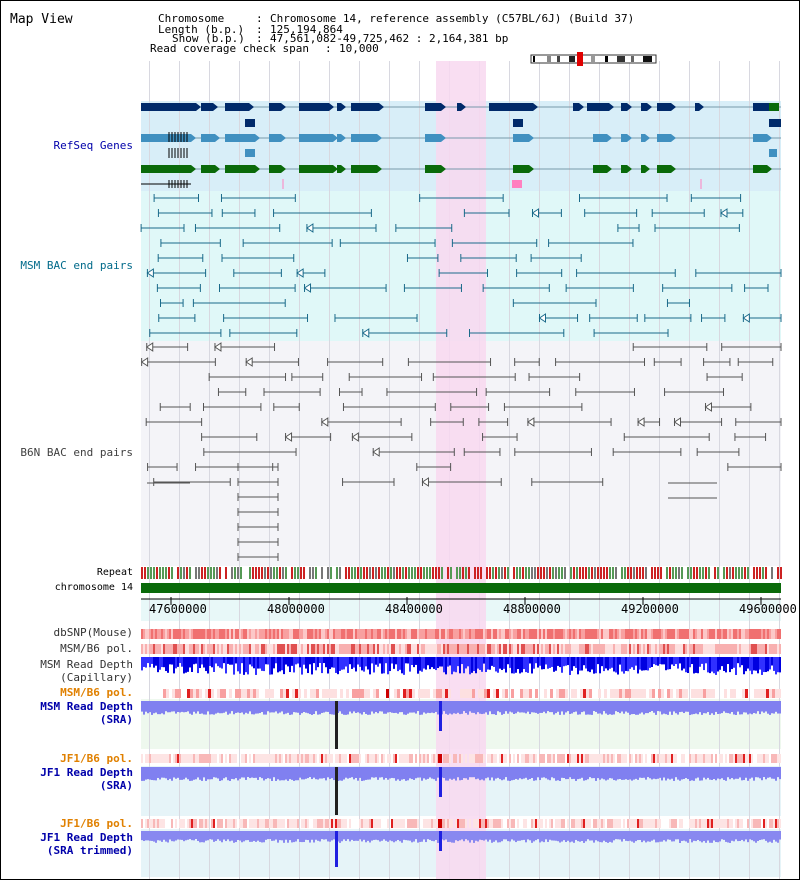 Image resolution: width=800 pixels, height=880 pixels. I want to click on track-label-refseq: RefSeq Genes, so click(93, 145).